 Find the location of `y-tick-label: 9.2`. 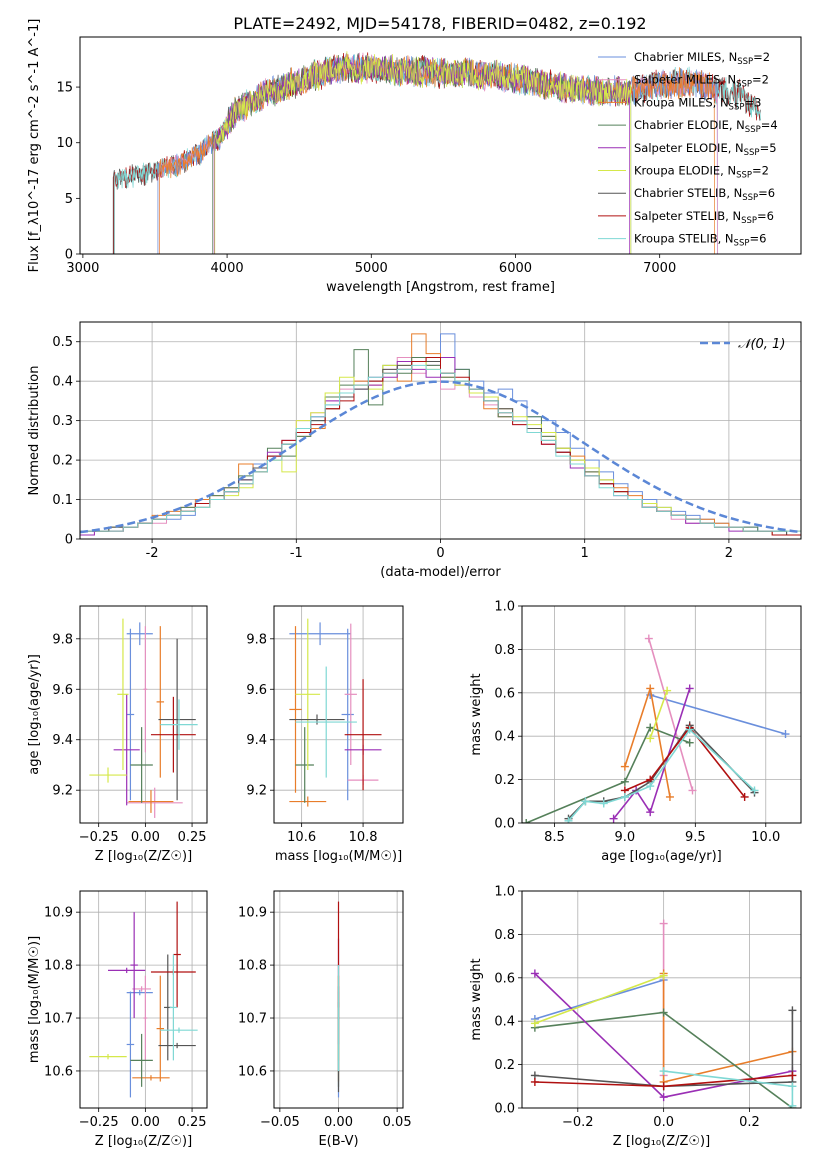

y-tick-label: 9.2 is located at coordinates (62, 791).